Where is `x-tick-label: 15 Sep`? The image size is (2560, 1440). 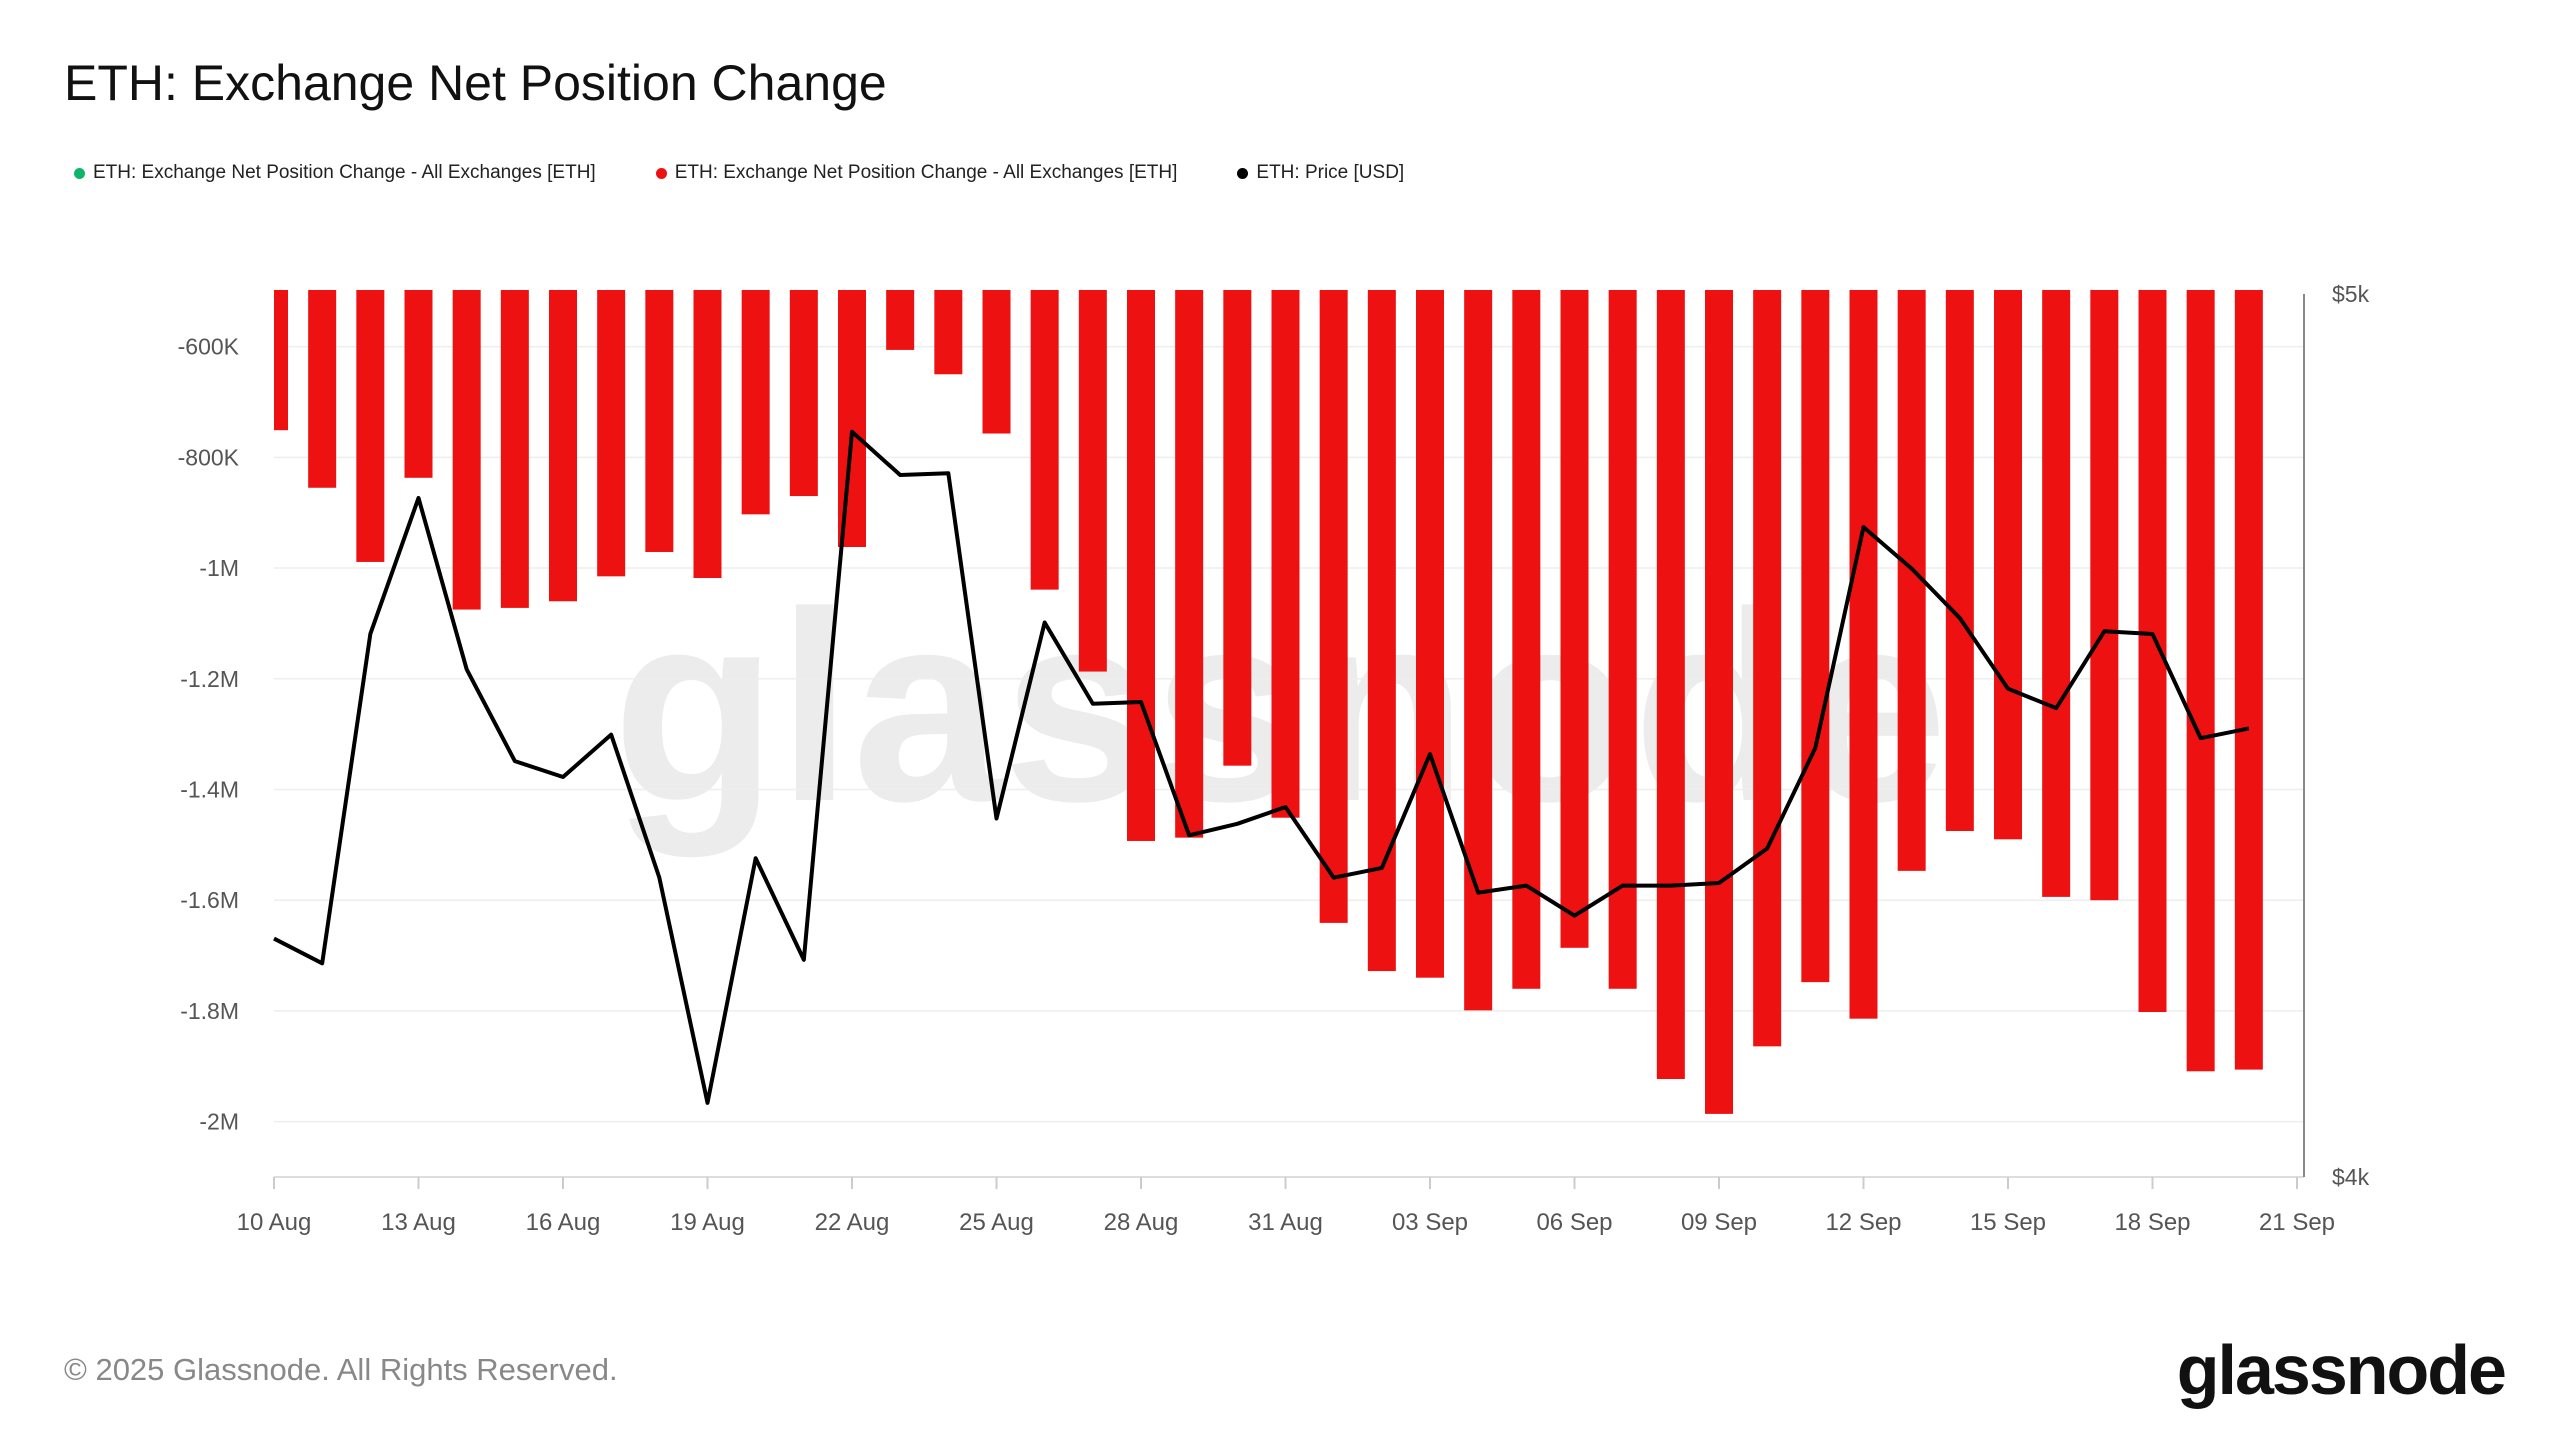 x-tick-label: 15 Sep is located at coordinates (2008, 1222).